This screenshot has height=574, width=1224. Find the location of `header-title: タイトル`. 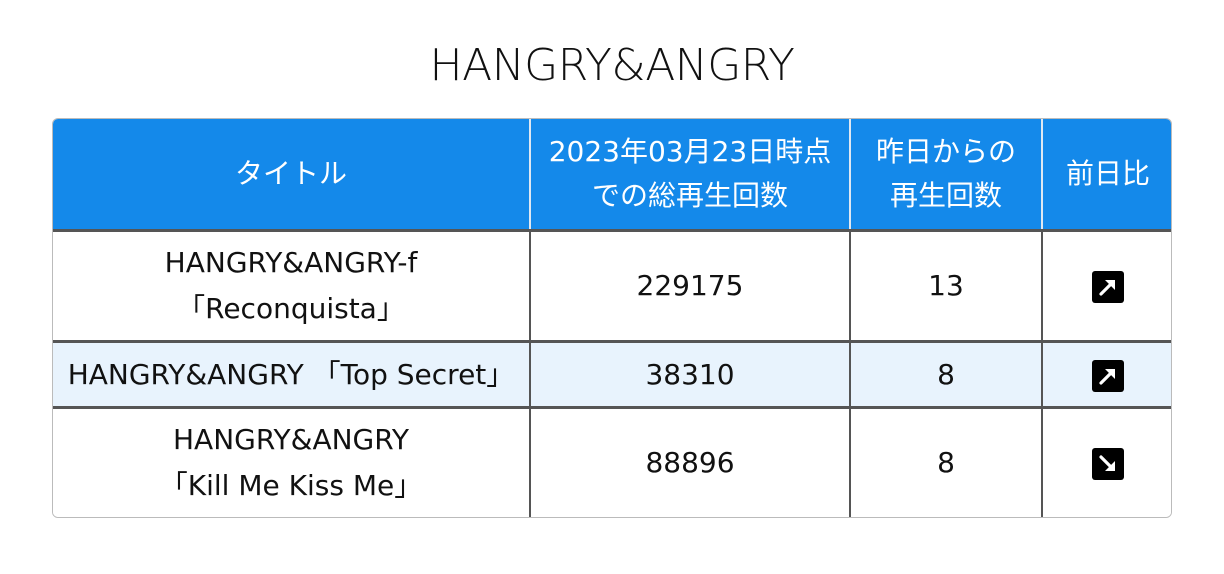

header-title: タイトル is located at coordinates (292, 175).